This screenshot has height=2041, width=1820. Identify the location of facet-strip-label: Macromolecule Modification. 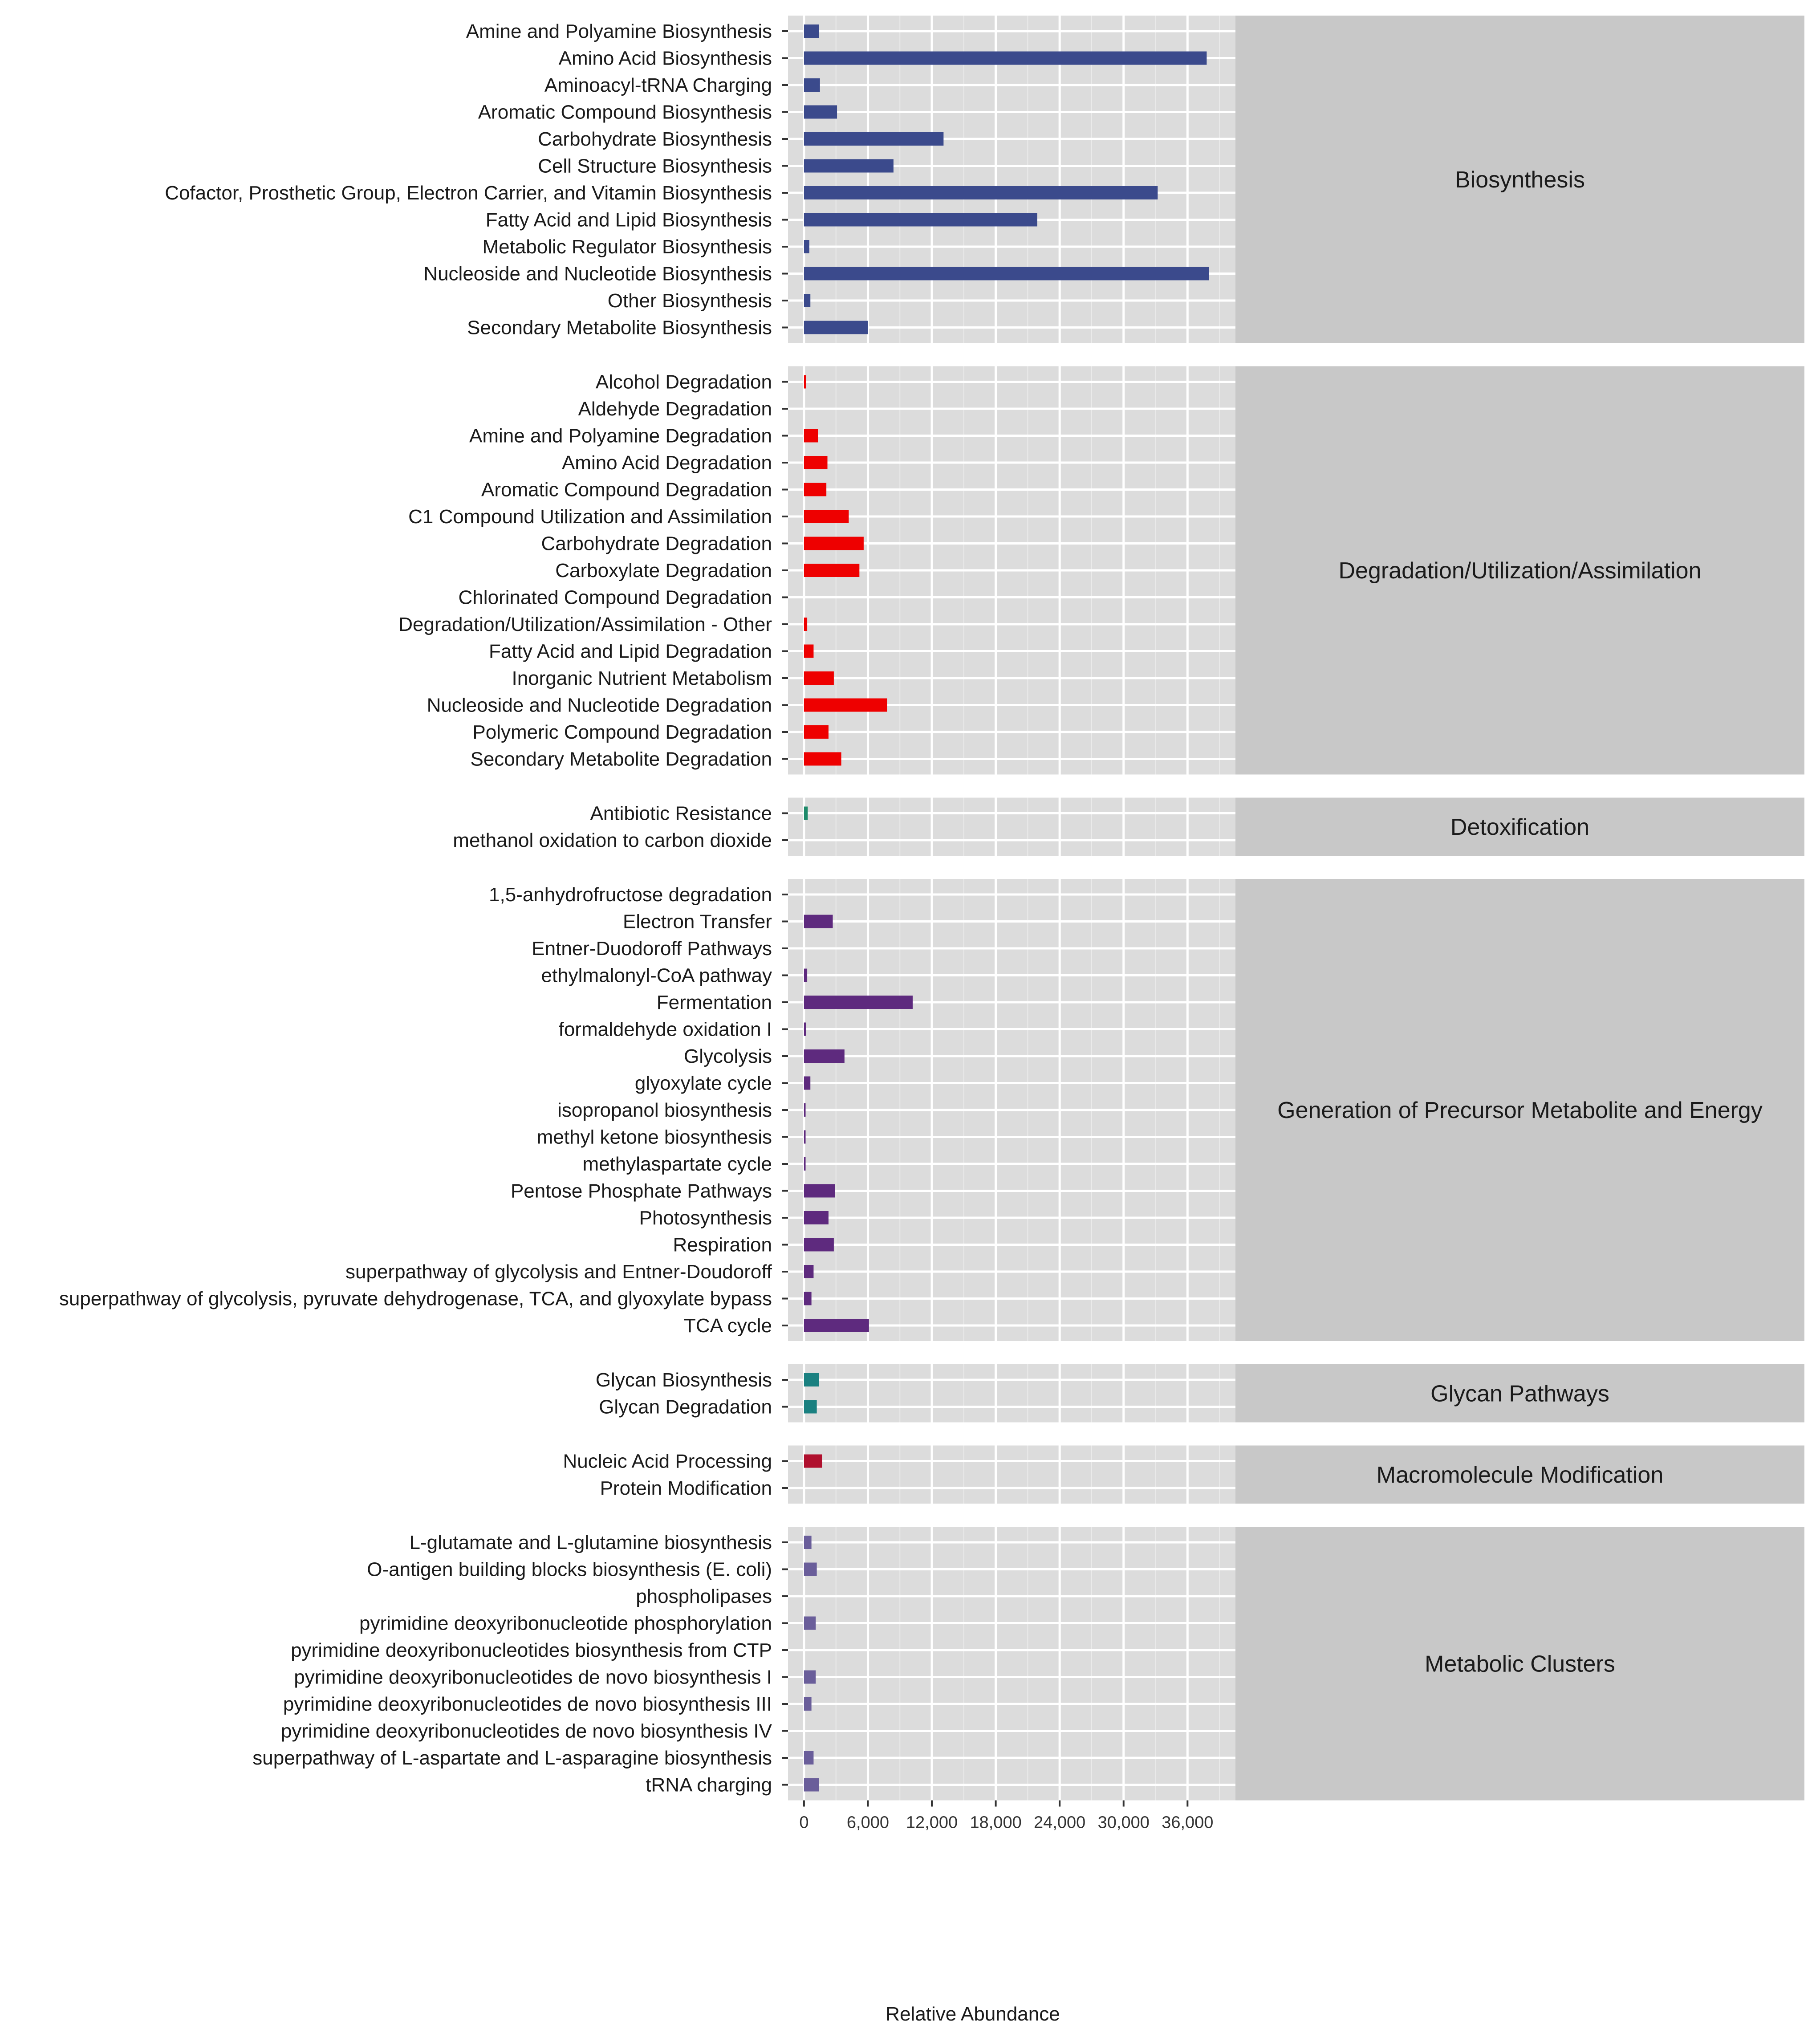
(1520, 1475).